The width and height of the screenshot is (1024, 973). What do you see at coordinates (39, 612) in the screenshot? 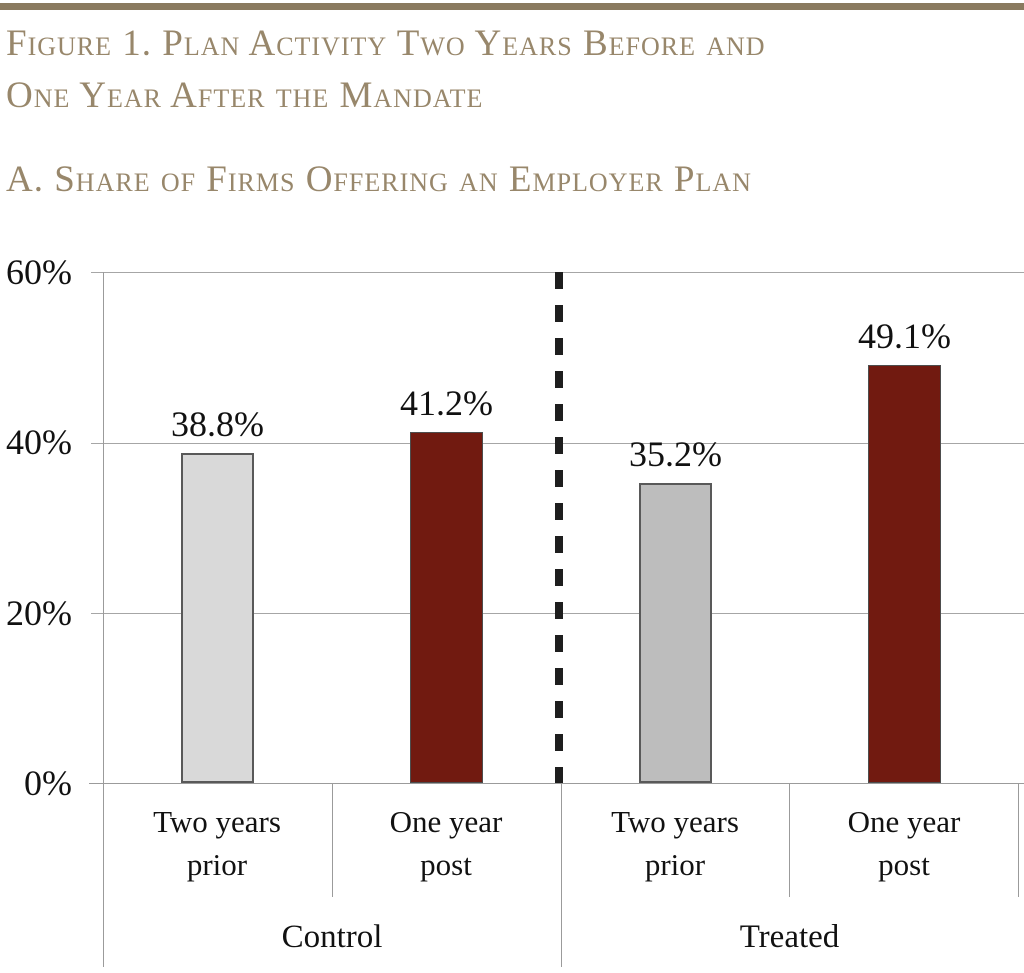
I see `y-tick-label-20pct: 20%` at bounding box center [39, 612].